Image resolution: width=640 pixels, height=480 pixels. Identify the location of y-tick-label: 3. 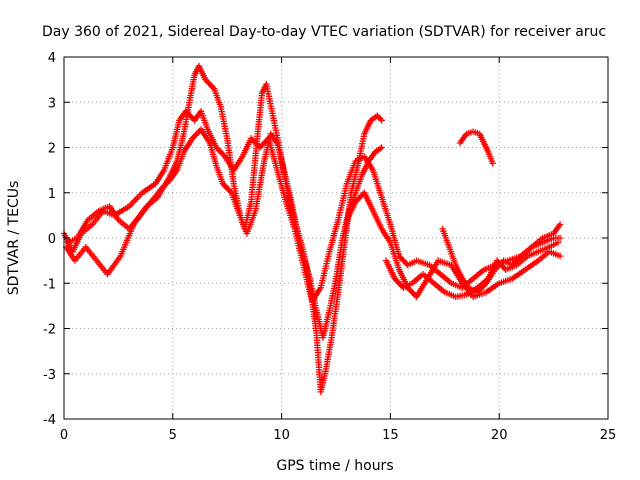
(52, 103).